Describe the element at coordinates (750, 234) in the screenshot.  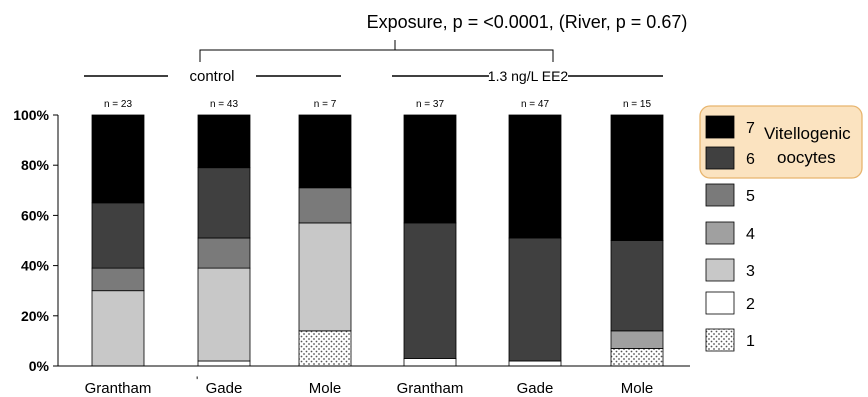
I see `legend-label-4: 4` at that location.